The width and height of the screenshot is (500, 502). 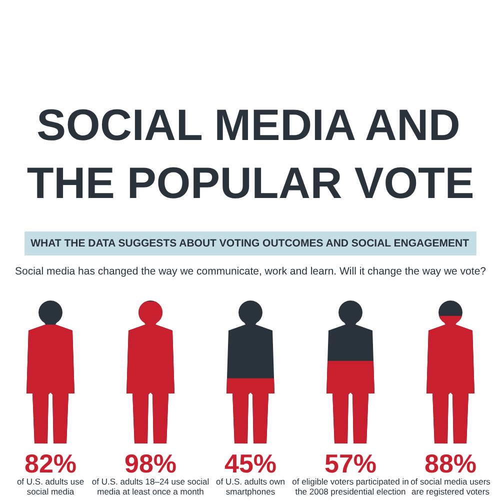 I want to click on data-label: 88%, so click(x=450, y=463).